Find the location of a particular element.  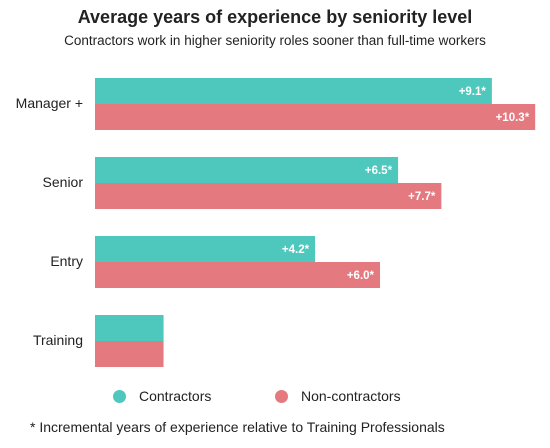

data-label: +6.5* is located at coordinates (379, 171).